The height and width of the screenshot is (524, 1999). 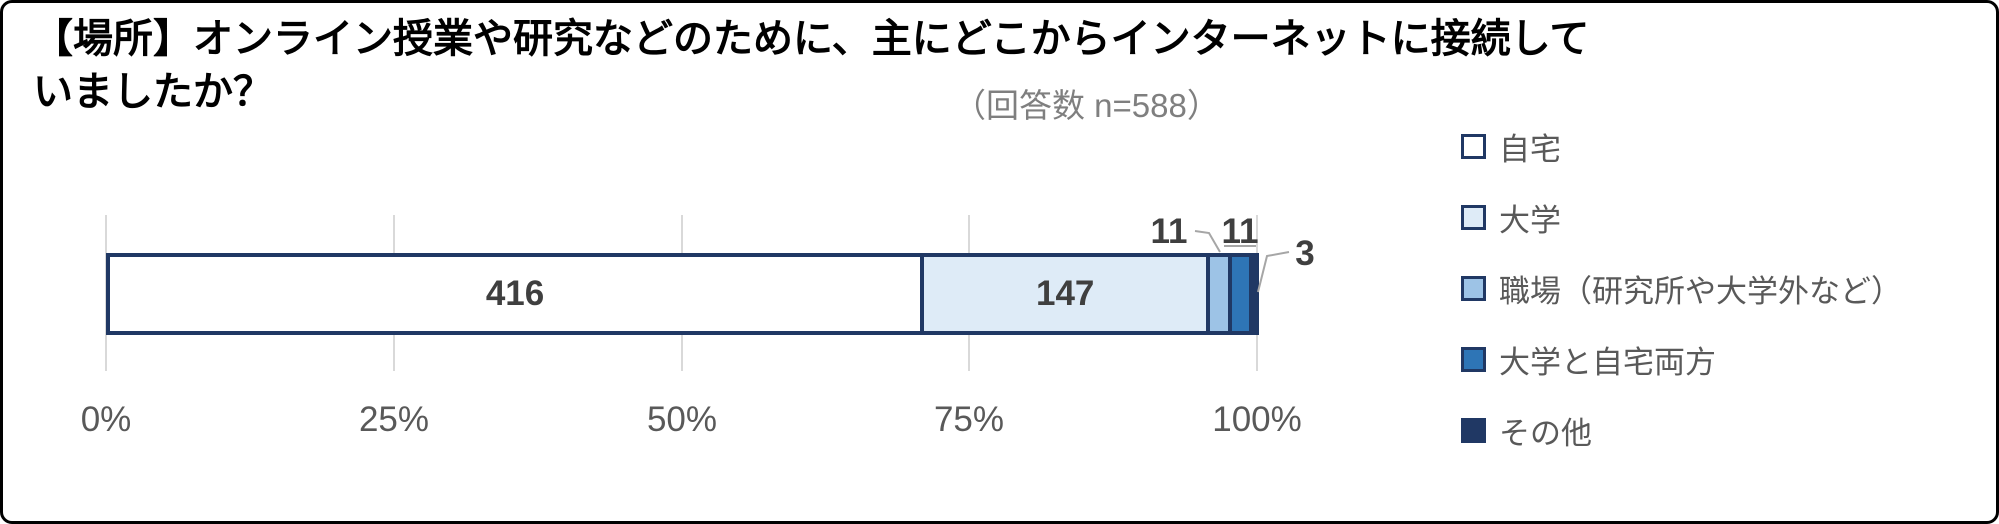 I want to click on legend-item-jitaku: 自宅, so click(x=1681, y=149).